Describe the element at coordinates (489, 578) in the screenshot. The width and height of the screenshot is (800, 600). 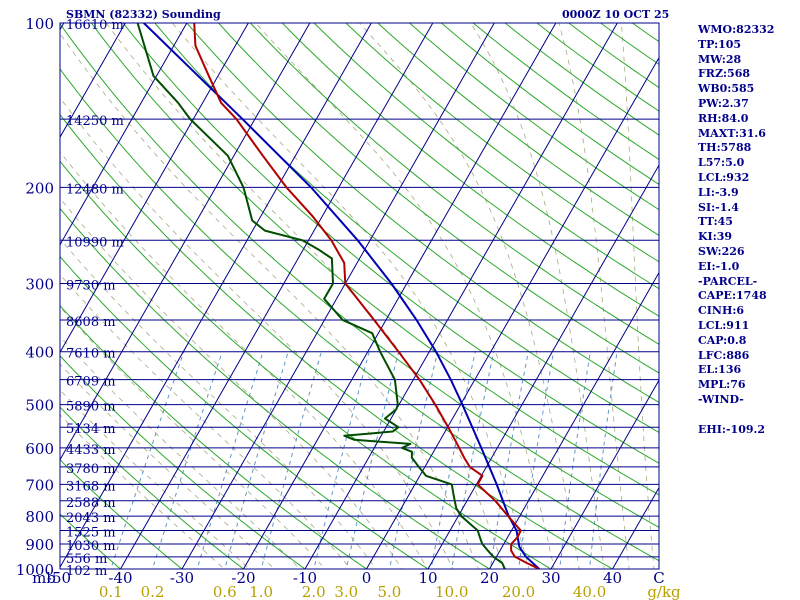
I see `temperature-tick-label: 20` at that location.